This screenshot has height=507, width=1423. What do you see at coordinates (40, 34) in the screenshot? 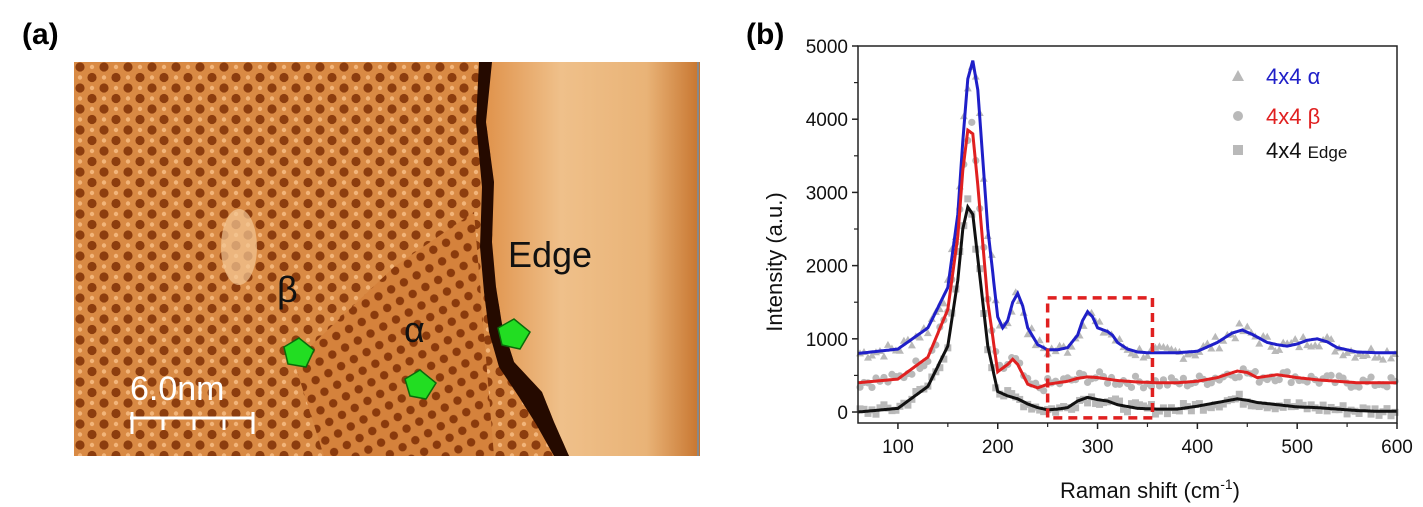
I see `panel-a-label: (a)` at bounding box center [40, 34].